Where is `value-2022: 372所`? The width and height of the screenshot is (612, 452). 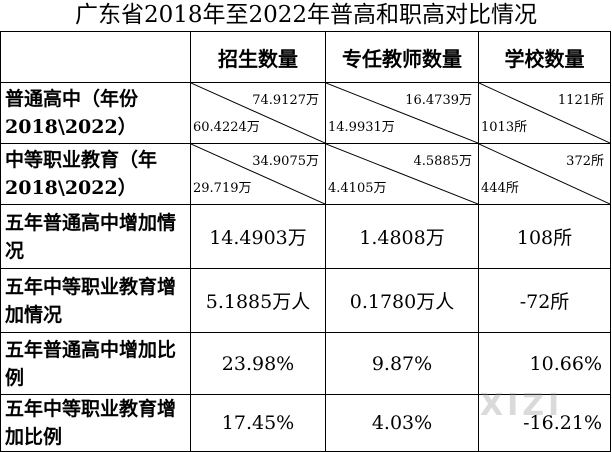 value-2022: 372所 is located at coordinates (585, 161).